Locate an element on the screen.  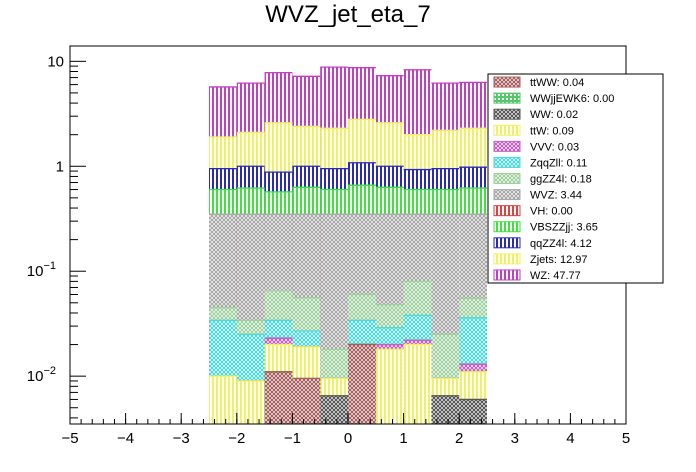
outline-ttww is located at coordinates (320, 361).